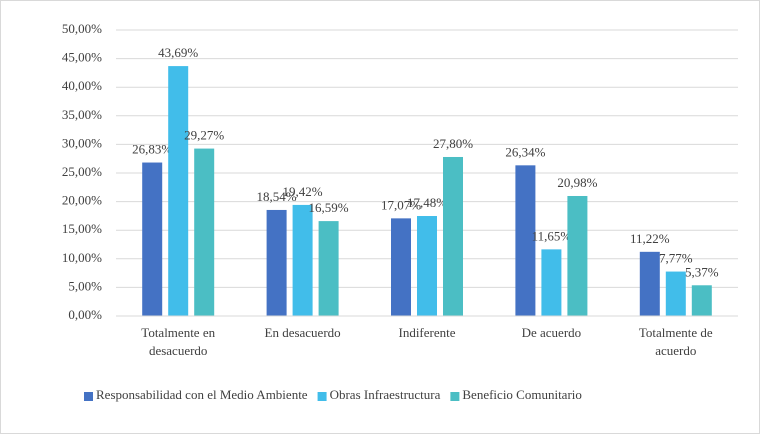  I want to click on y-tick-label: 10,00%, so click(82, 257).